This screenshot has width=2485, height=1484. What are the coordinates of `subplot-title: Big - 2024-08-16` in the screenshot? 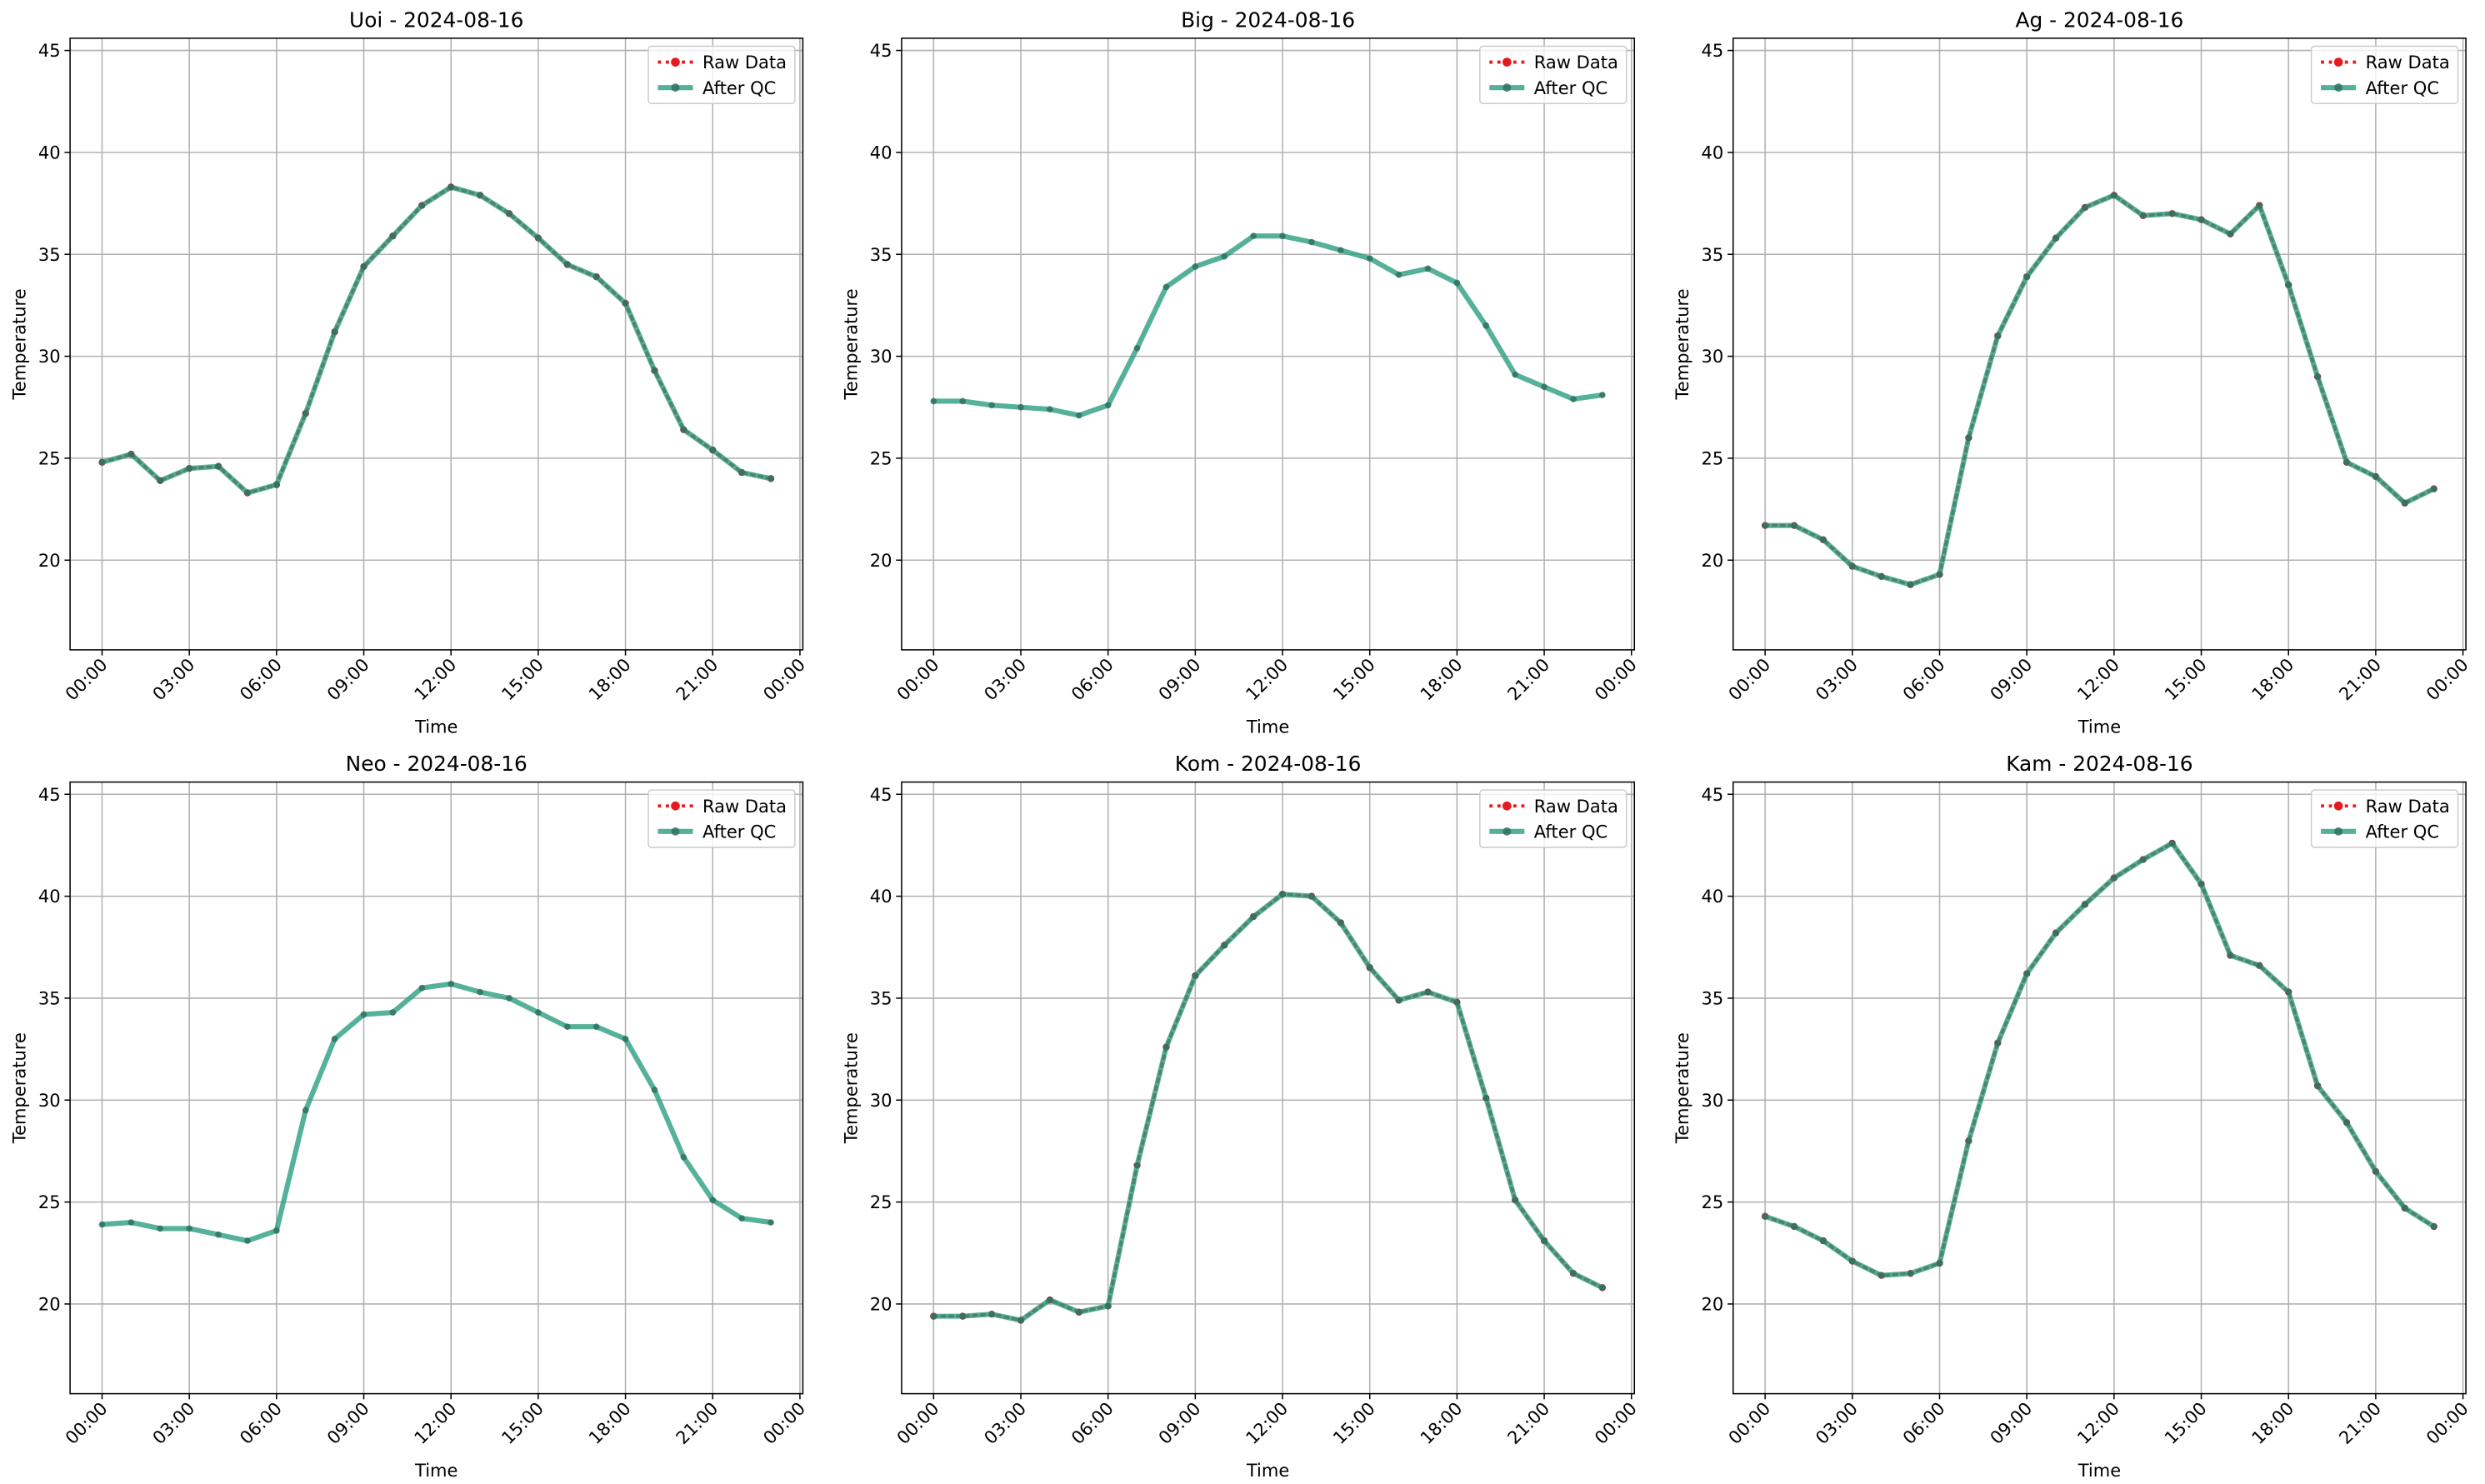 It's located at (1268, 20).